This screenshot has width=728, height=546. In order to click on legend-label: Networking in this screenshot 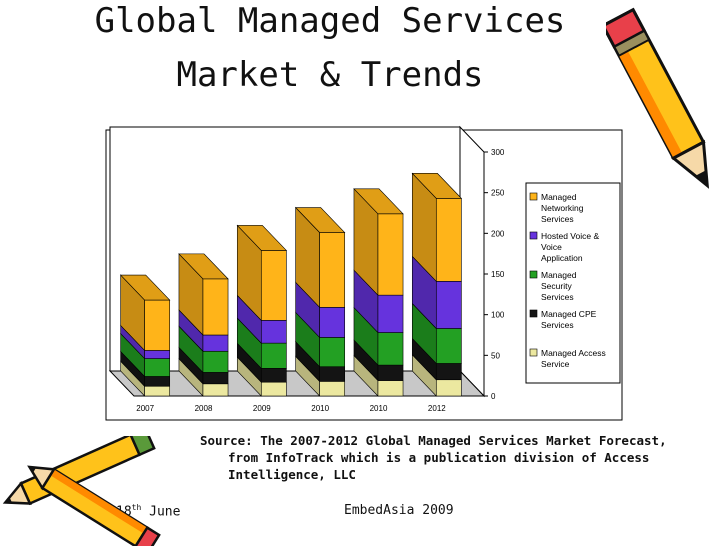, I will do `click(562, 208)`.